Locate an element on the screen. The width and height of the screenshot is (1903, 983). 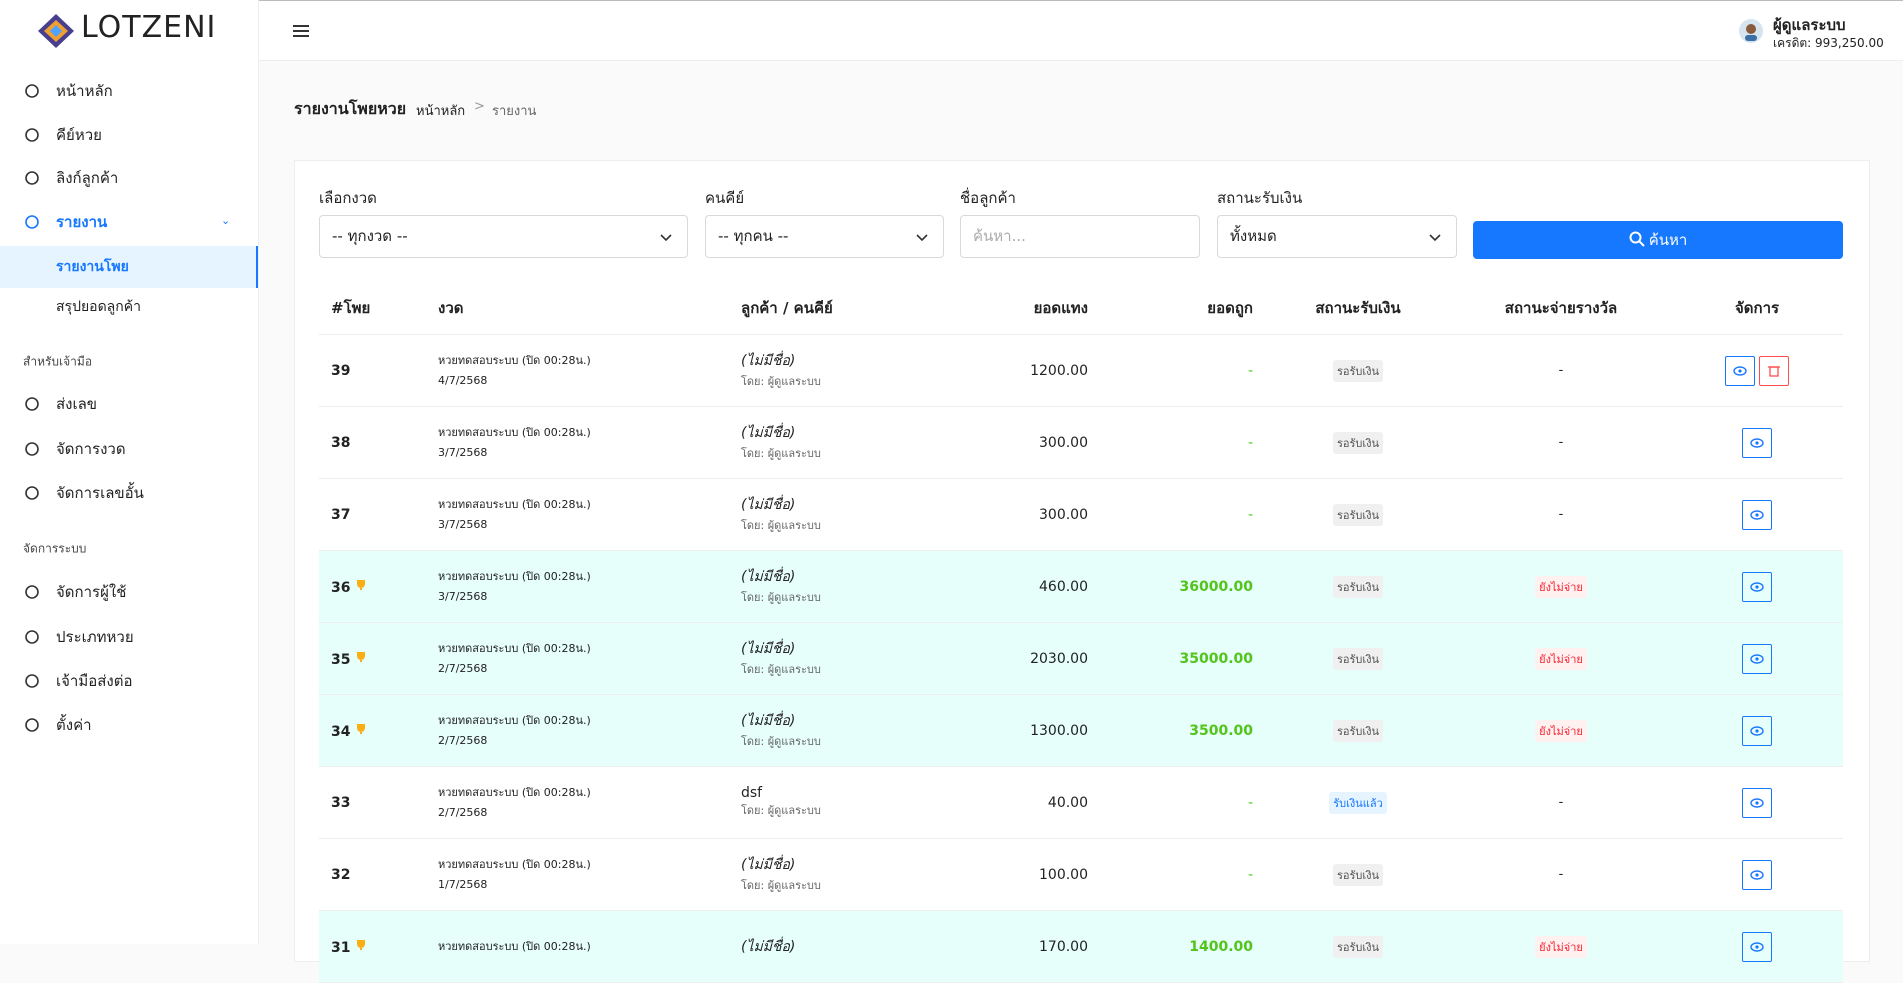
draw-date: 1/7/2568 is located at coordinates (463, 884).